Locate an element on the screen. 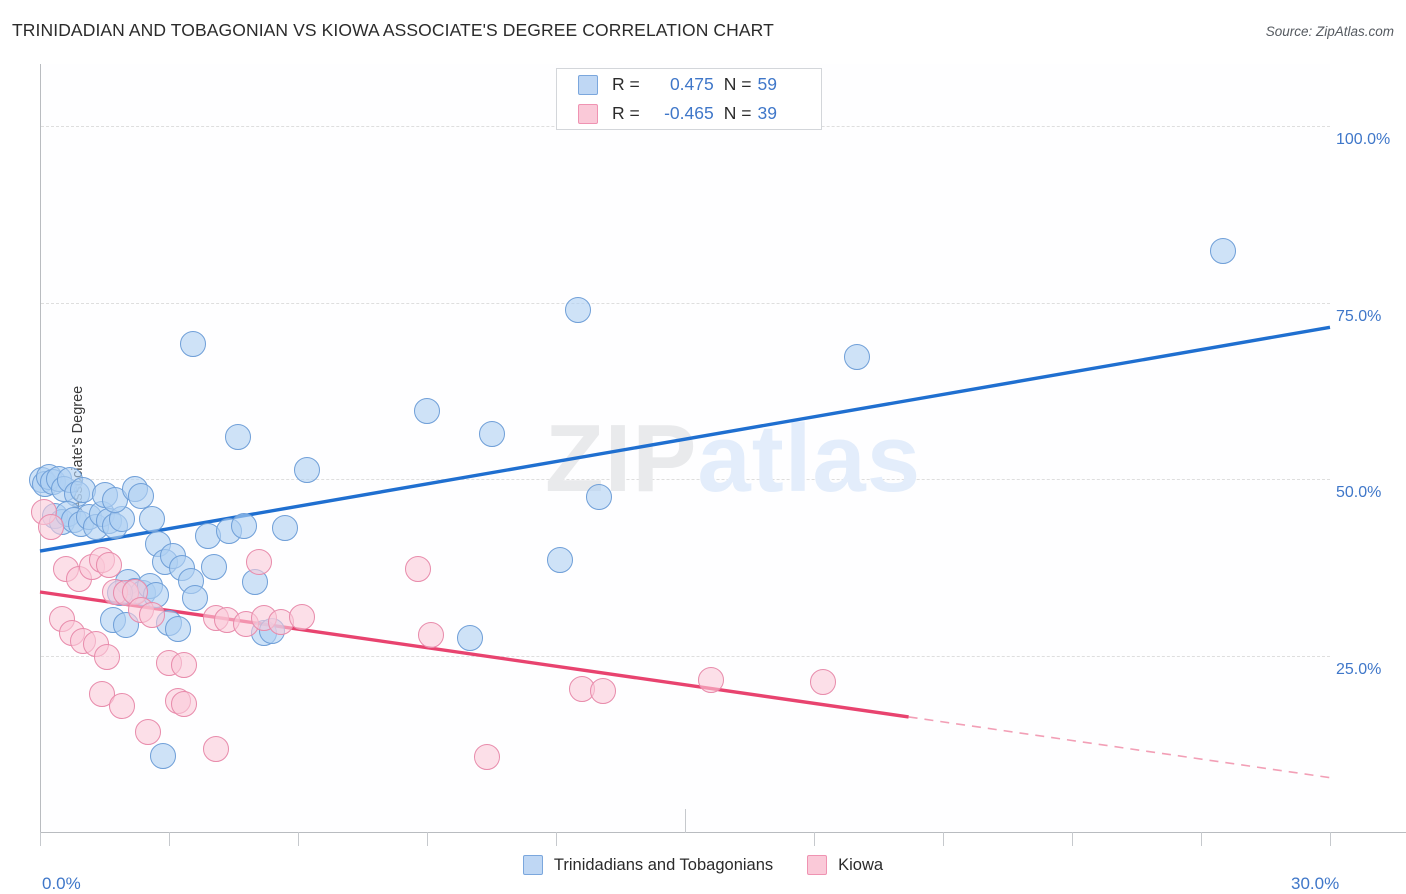 The image size is (1406, 894). r-value: -0.465 is located at coordinates (689, 113).